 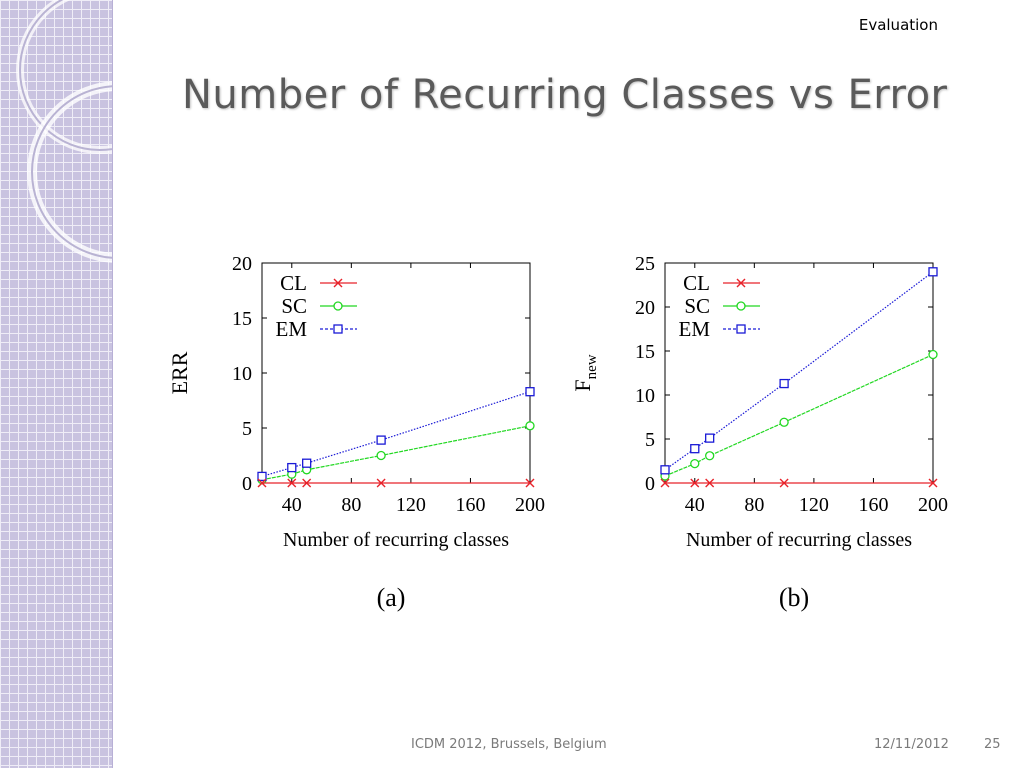 What do you see at coordinates (898, 25) in the screenshot?
I see `section-label: Evaluation` at bounding box center [898, 25].